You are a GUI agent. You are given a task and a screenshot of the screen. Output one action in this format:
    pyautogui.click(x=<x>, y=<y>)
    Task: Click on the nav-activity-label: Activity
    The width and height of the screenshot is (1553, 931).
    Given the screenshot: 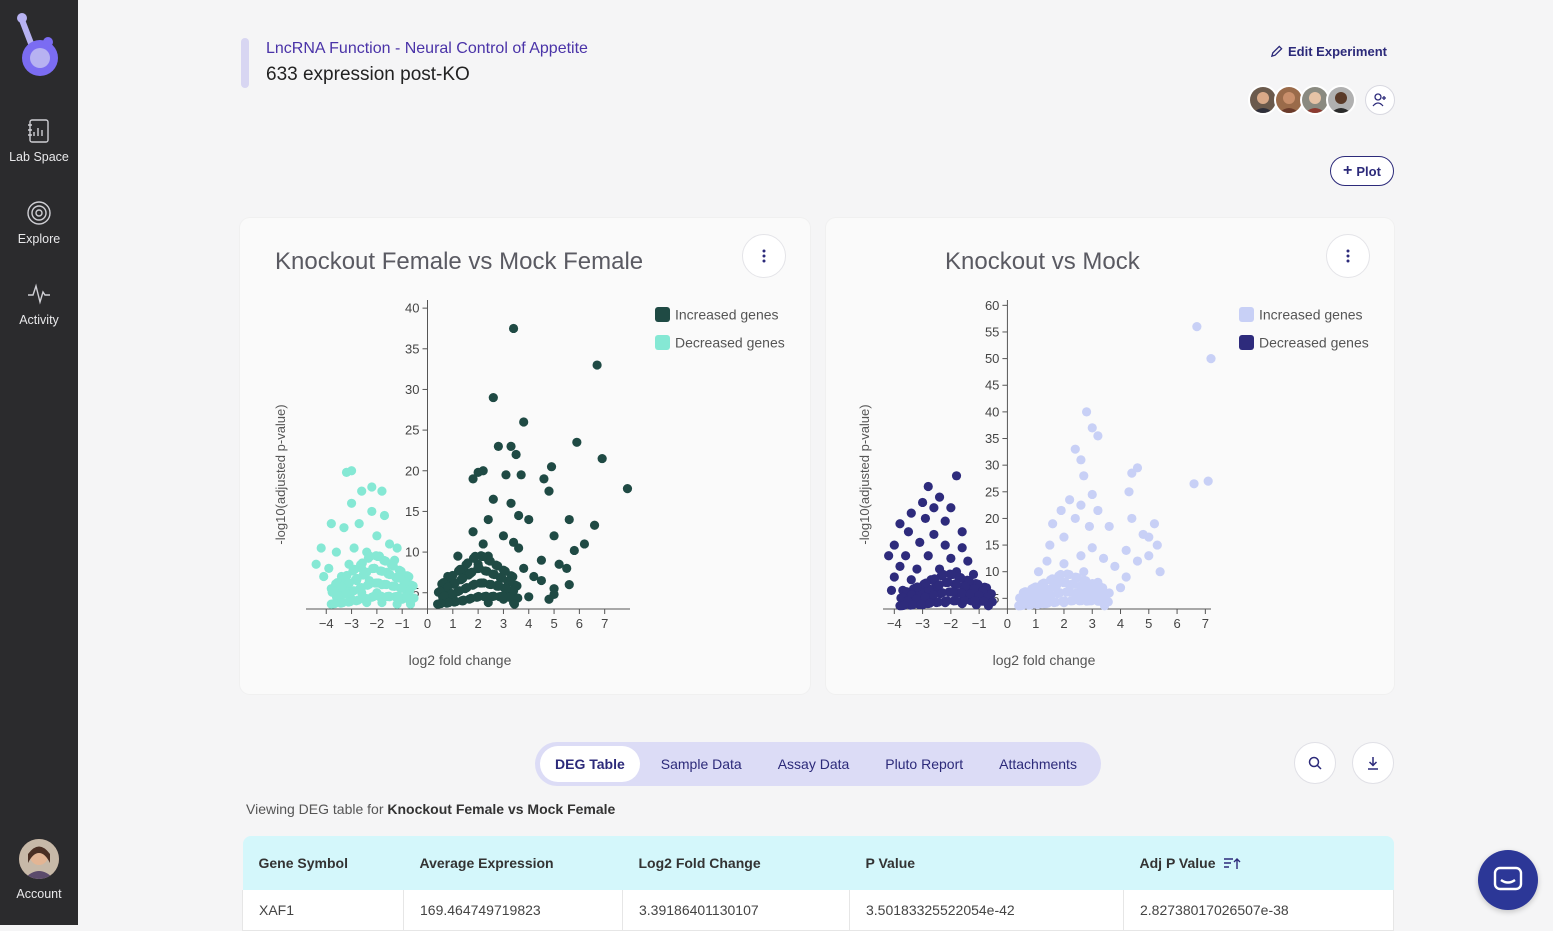 What is the action you would take?
    pyautogui.click(x=39, y=320)
    